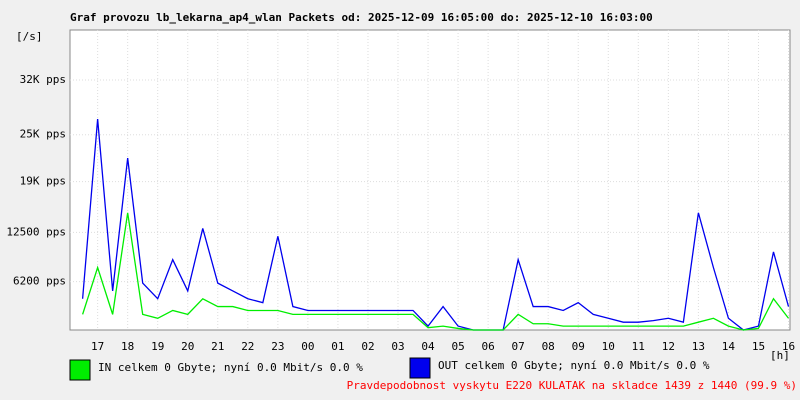 This screenshot has height=400, width=800. Describe the element at coordinates (638, 346) in the screenshot. I see `x-tick-label: 11` at that location.